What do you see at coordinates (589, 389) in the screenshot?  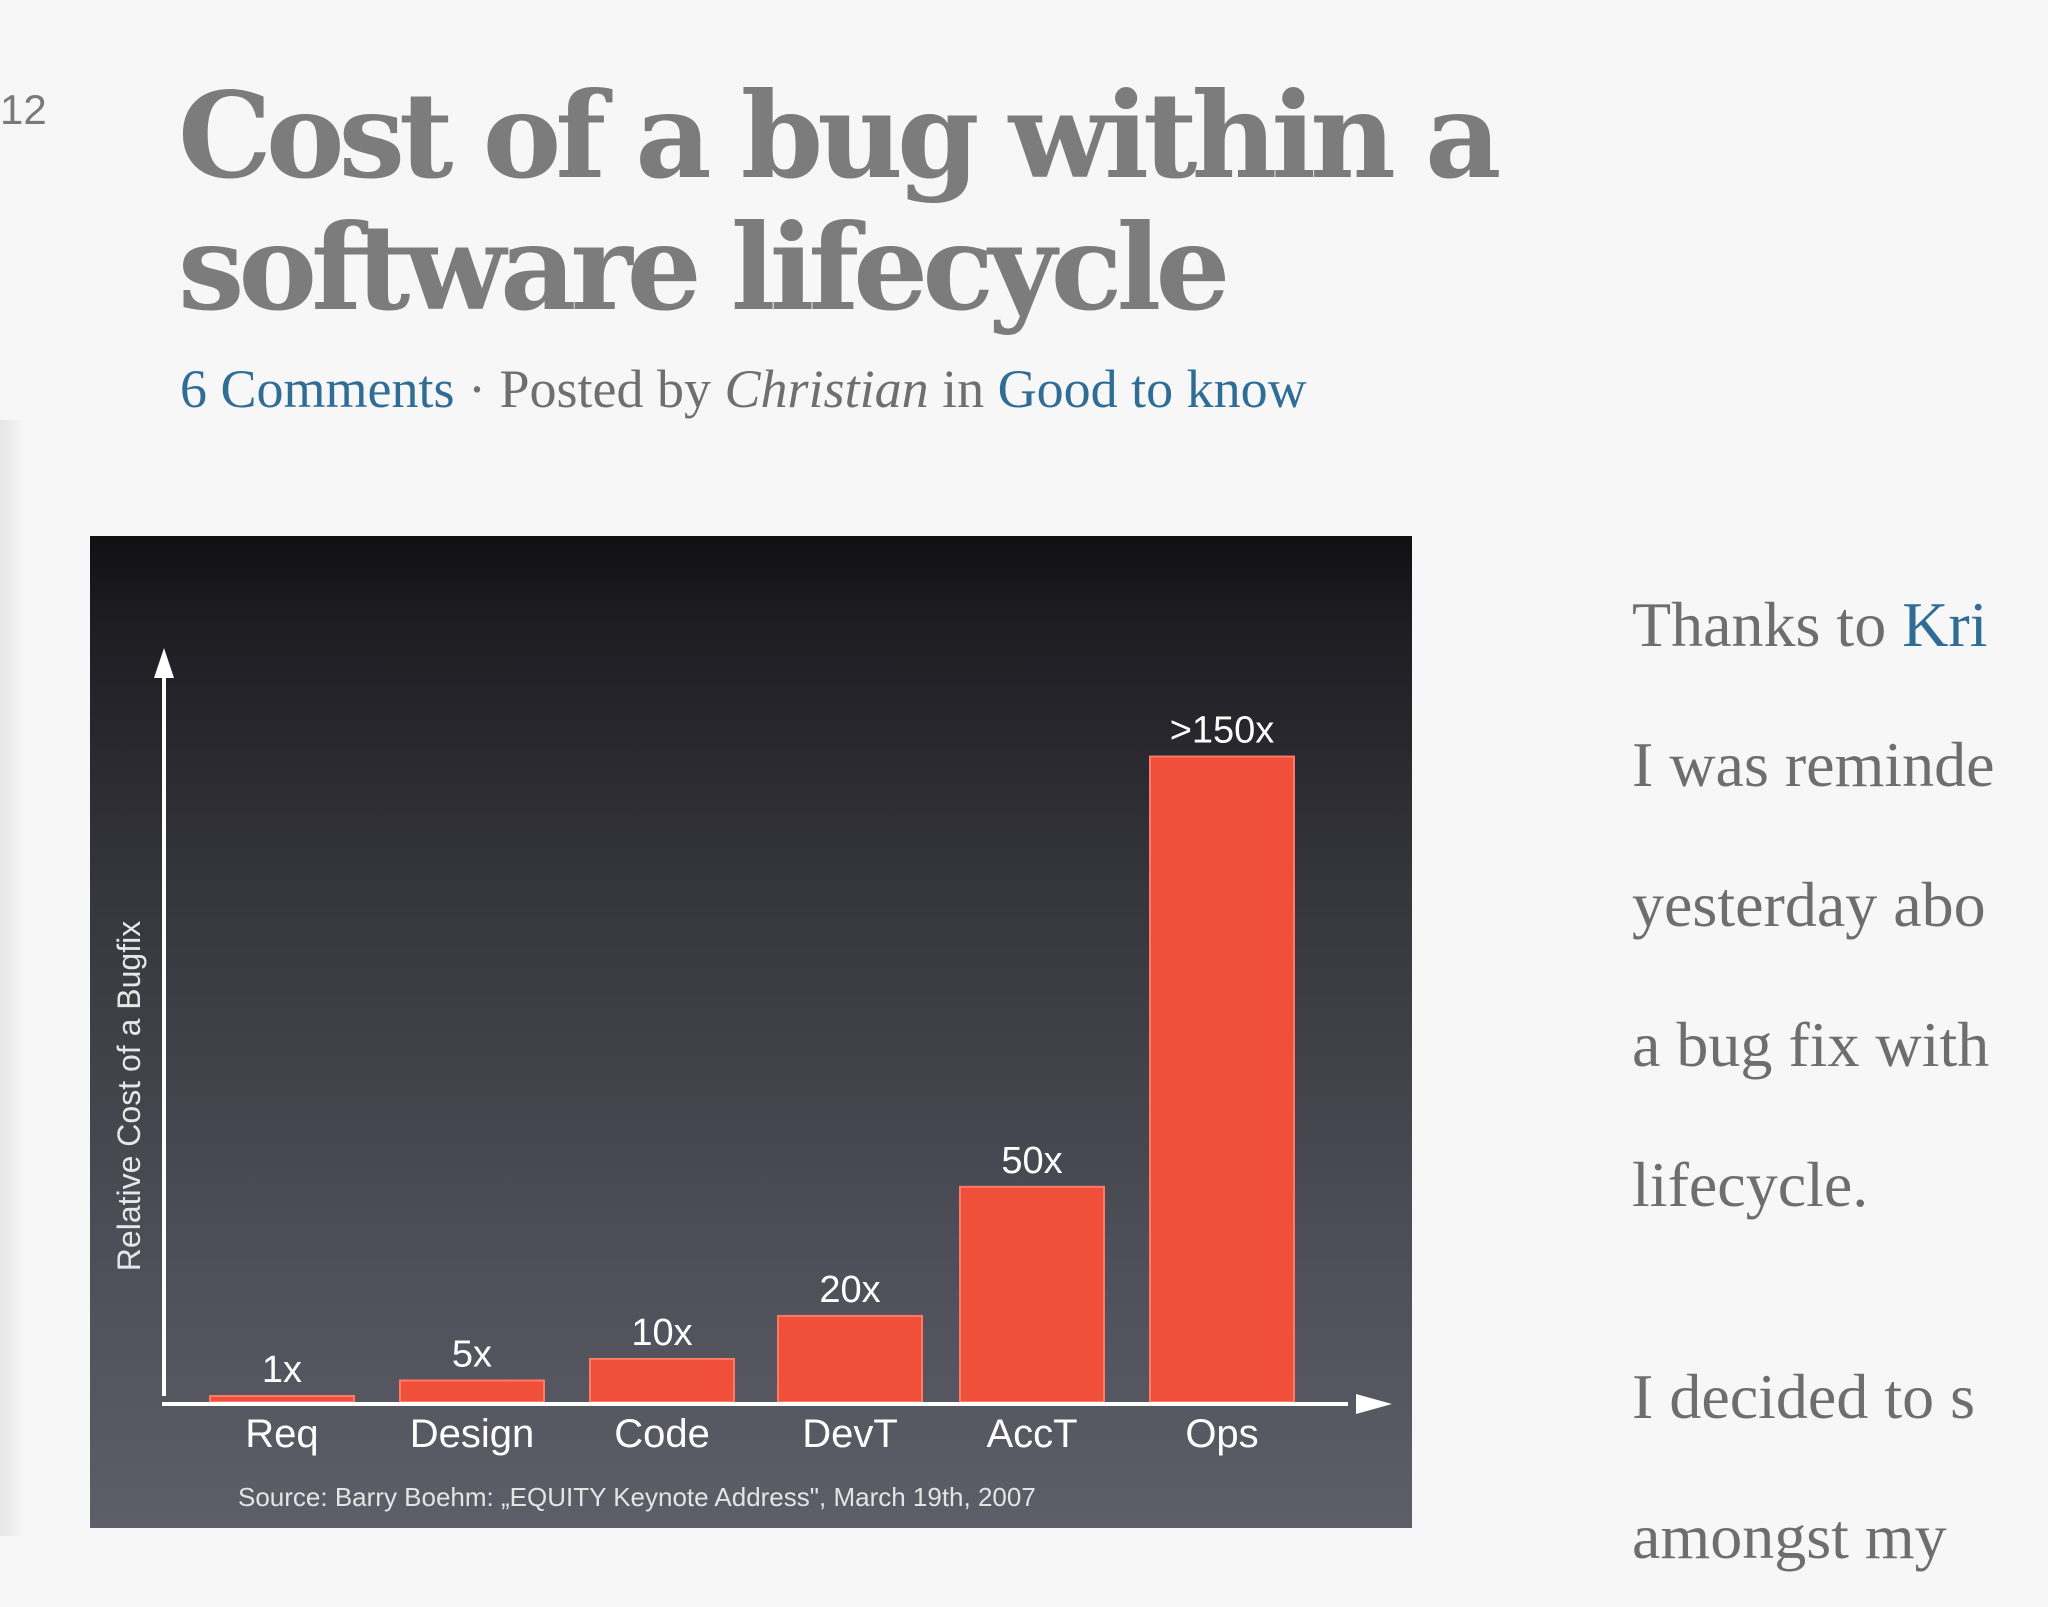 I see `posted-by-text: · Posted by` at bounding box center [589, 389].